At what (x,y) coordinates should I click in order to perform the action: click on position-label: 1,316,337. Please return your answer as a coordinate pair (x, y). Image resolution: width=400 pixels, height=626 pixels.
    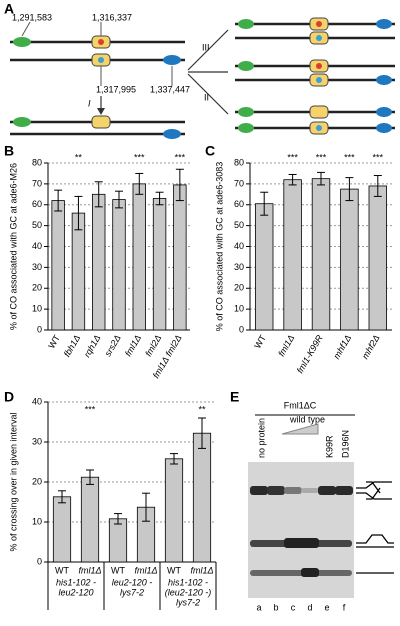
    Looking at the image, I should click on (112, 17).